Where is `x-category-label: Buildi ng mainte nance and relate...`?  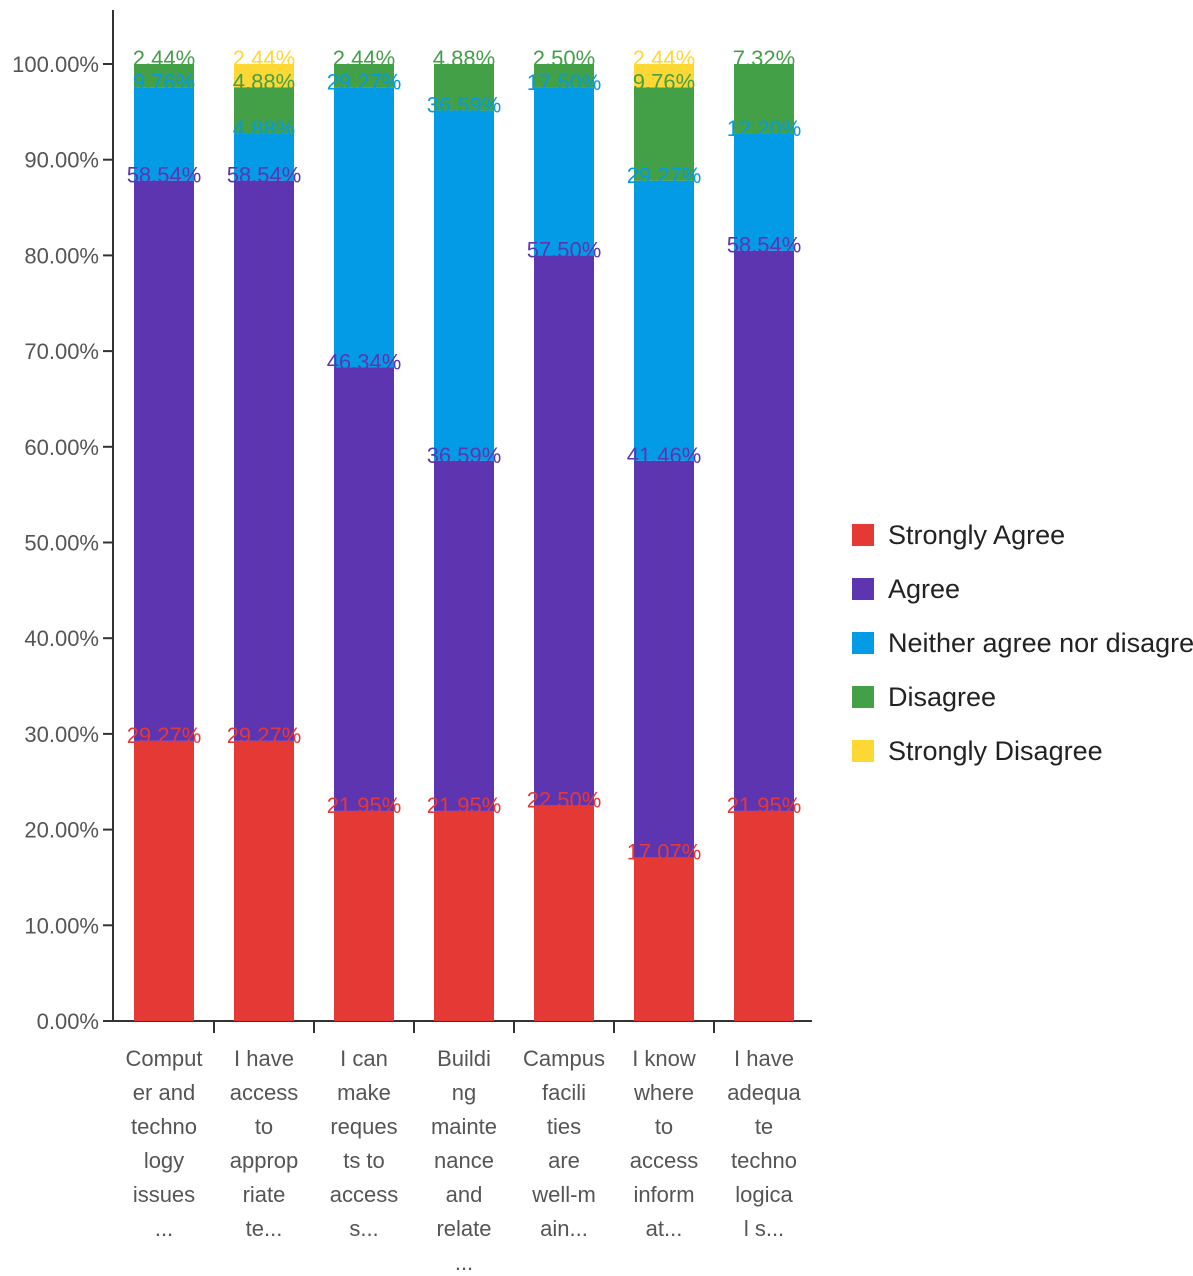 x-category-label: Buildi ng mainte nance and relate... is located at coordinates (464, 1160).